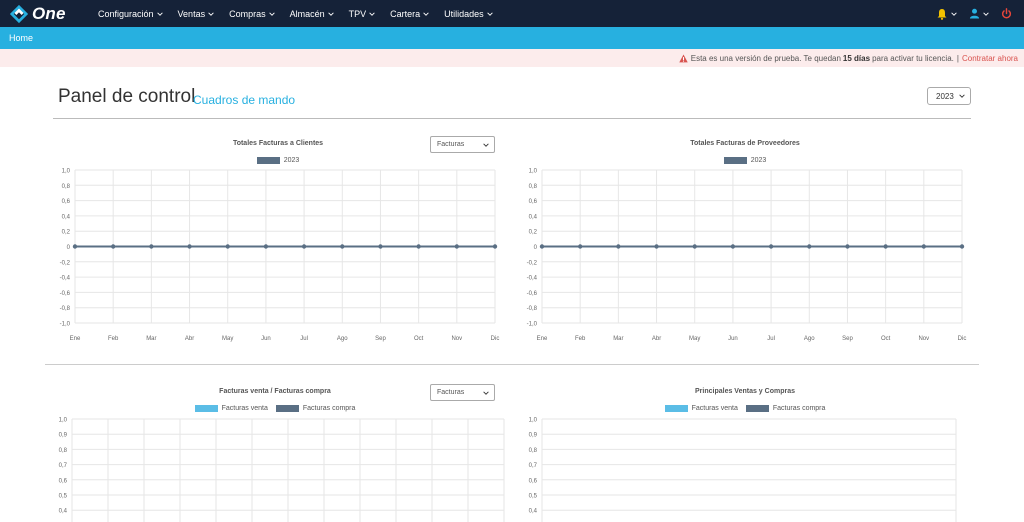 The height and width of the screenshot is (522, 1024). What do you see at coordinates (63, 497) in the screenshot?
I see `y-tick-label: 0,5` at bounding box center [63, 497].